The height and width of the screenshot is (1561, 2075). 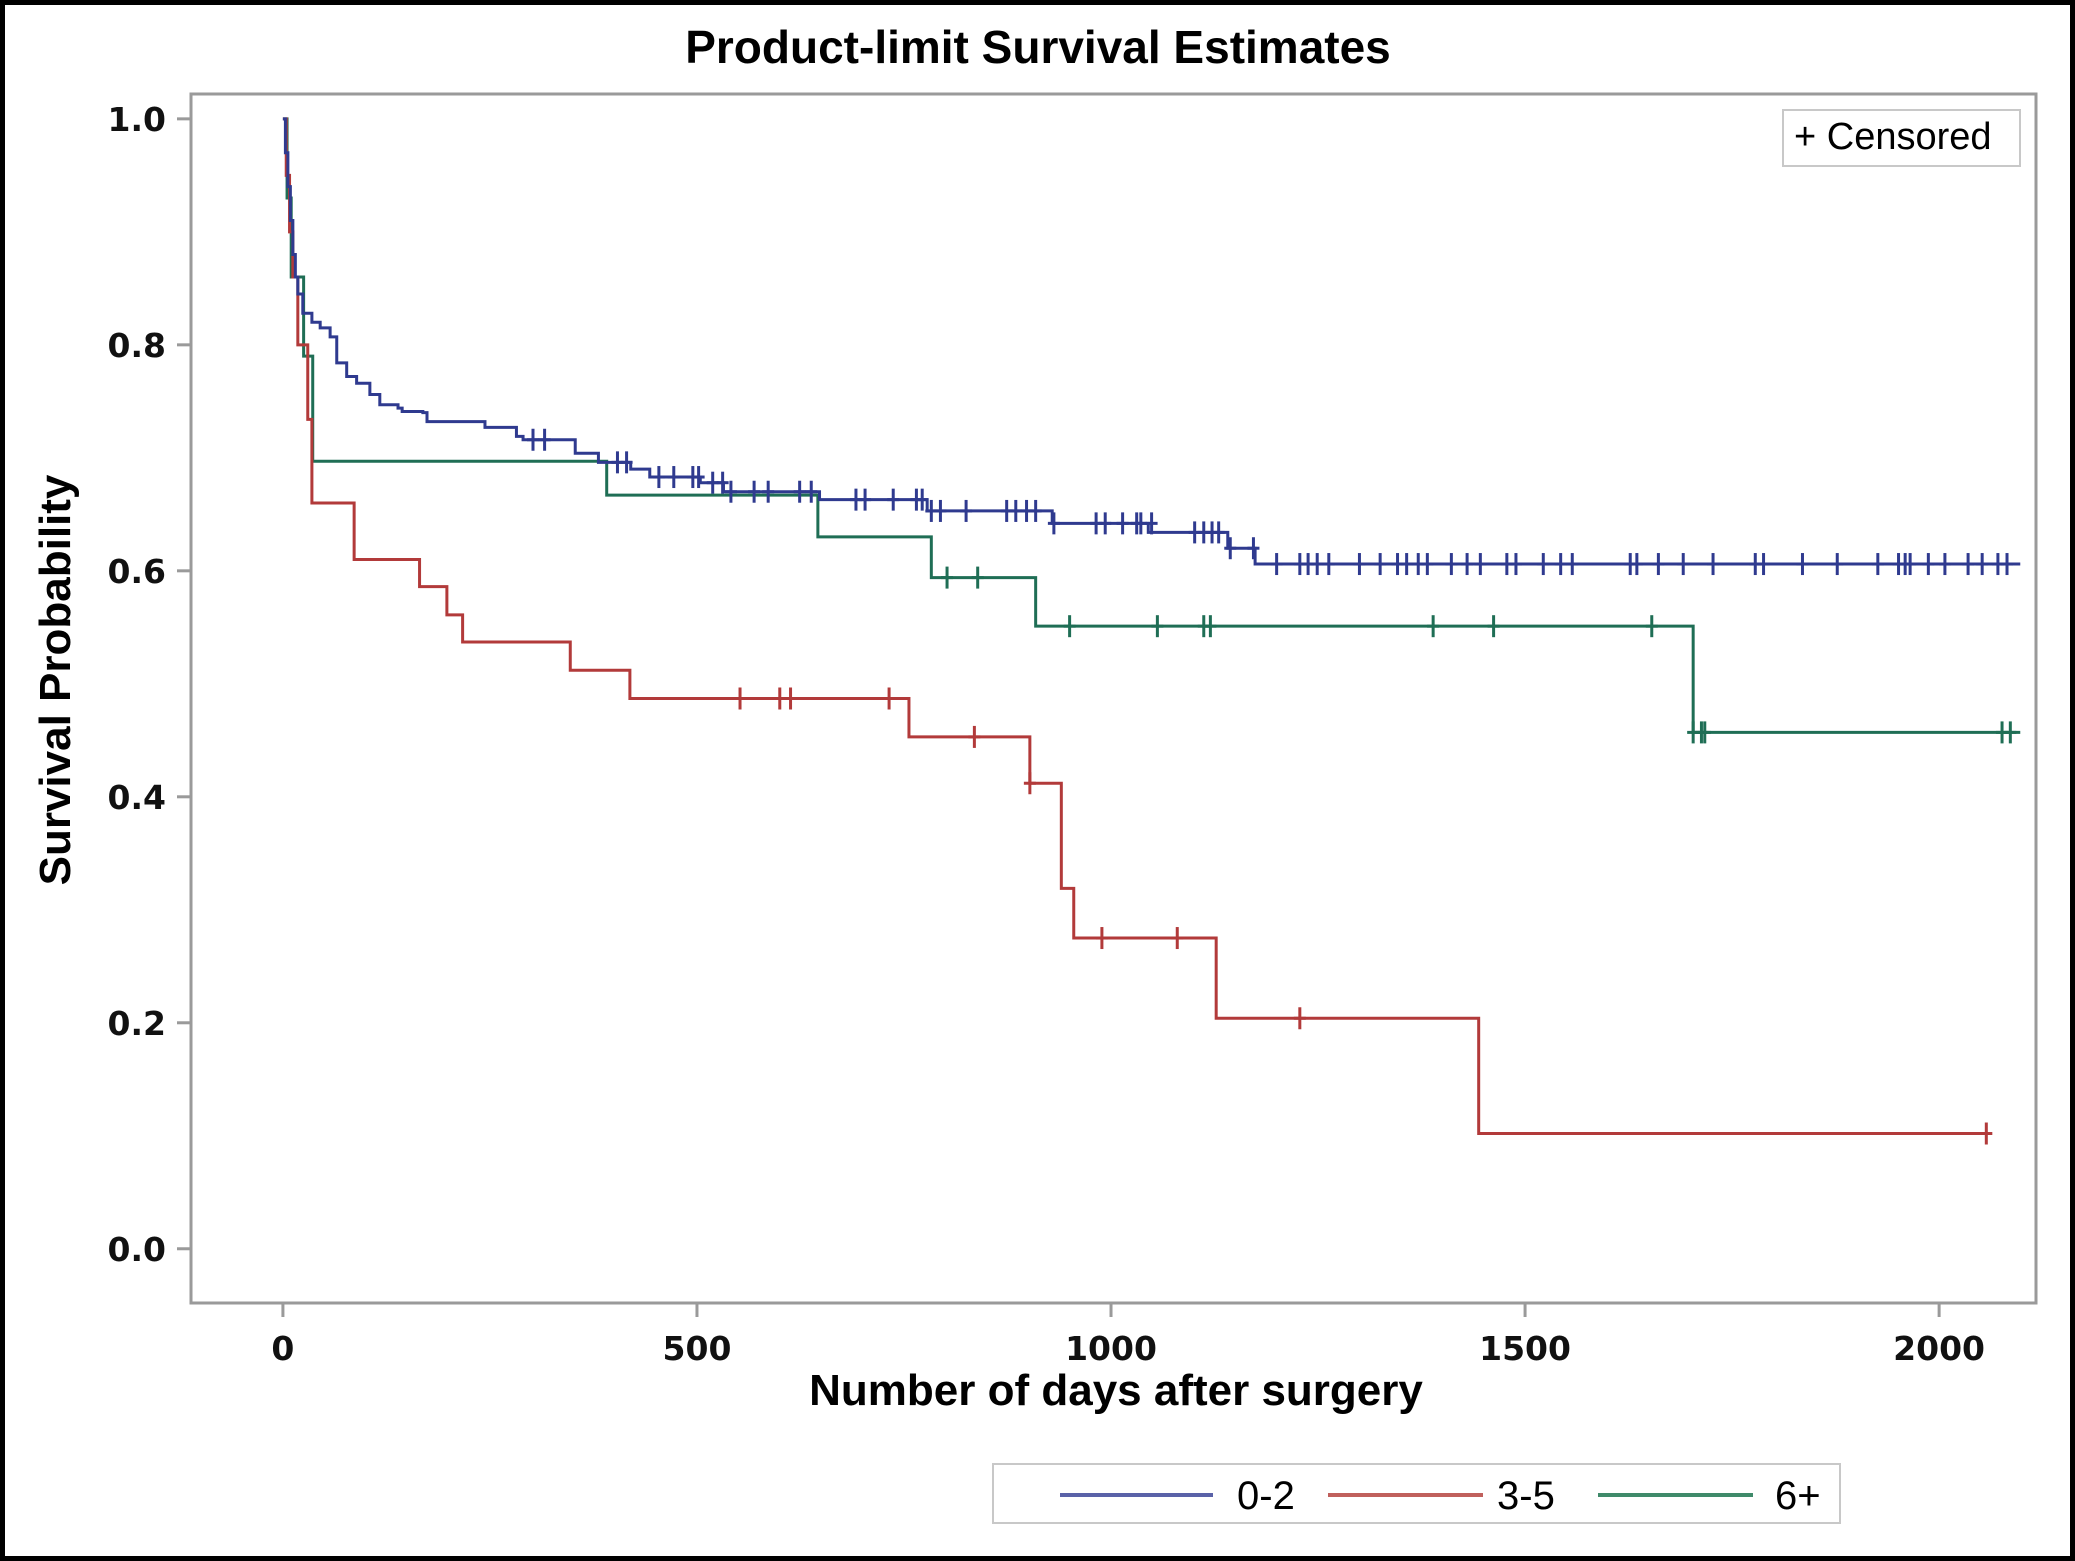 I want to click on censored-legend: + Censored, so click(x=1901, y=138).